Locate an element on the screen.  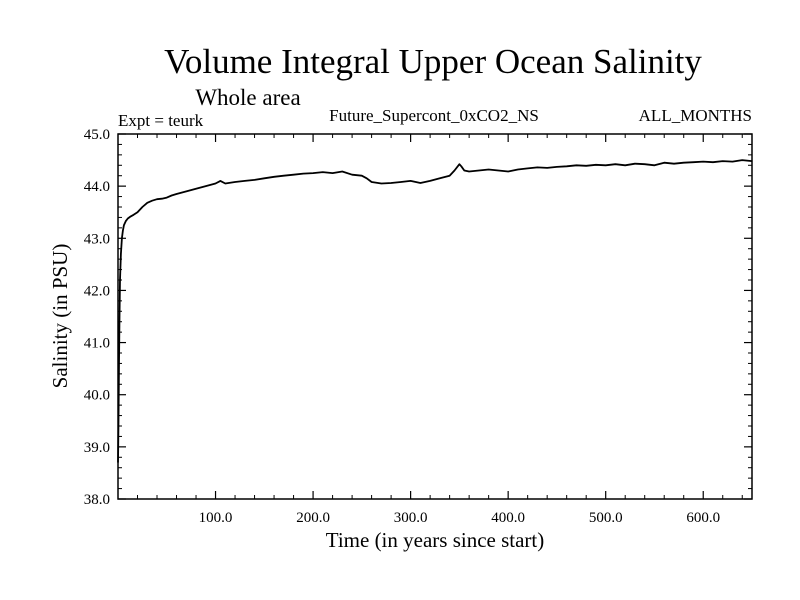
y-tick-label: 41.0 is located at coordinates (97, 344).